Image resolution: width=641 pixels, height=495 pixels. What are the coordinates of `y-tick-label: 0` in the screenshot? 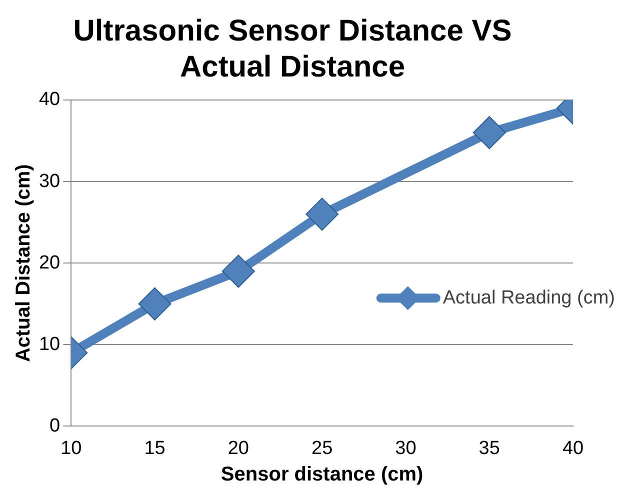 It's located at (55, 425).